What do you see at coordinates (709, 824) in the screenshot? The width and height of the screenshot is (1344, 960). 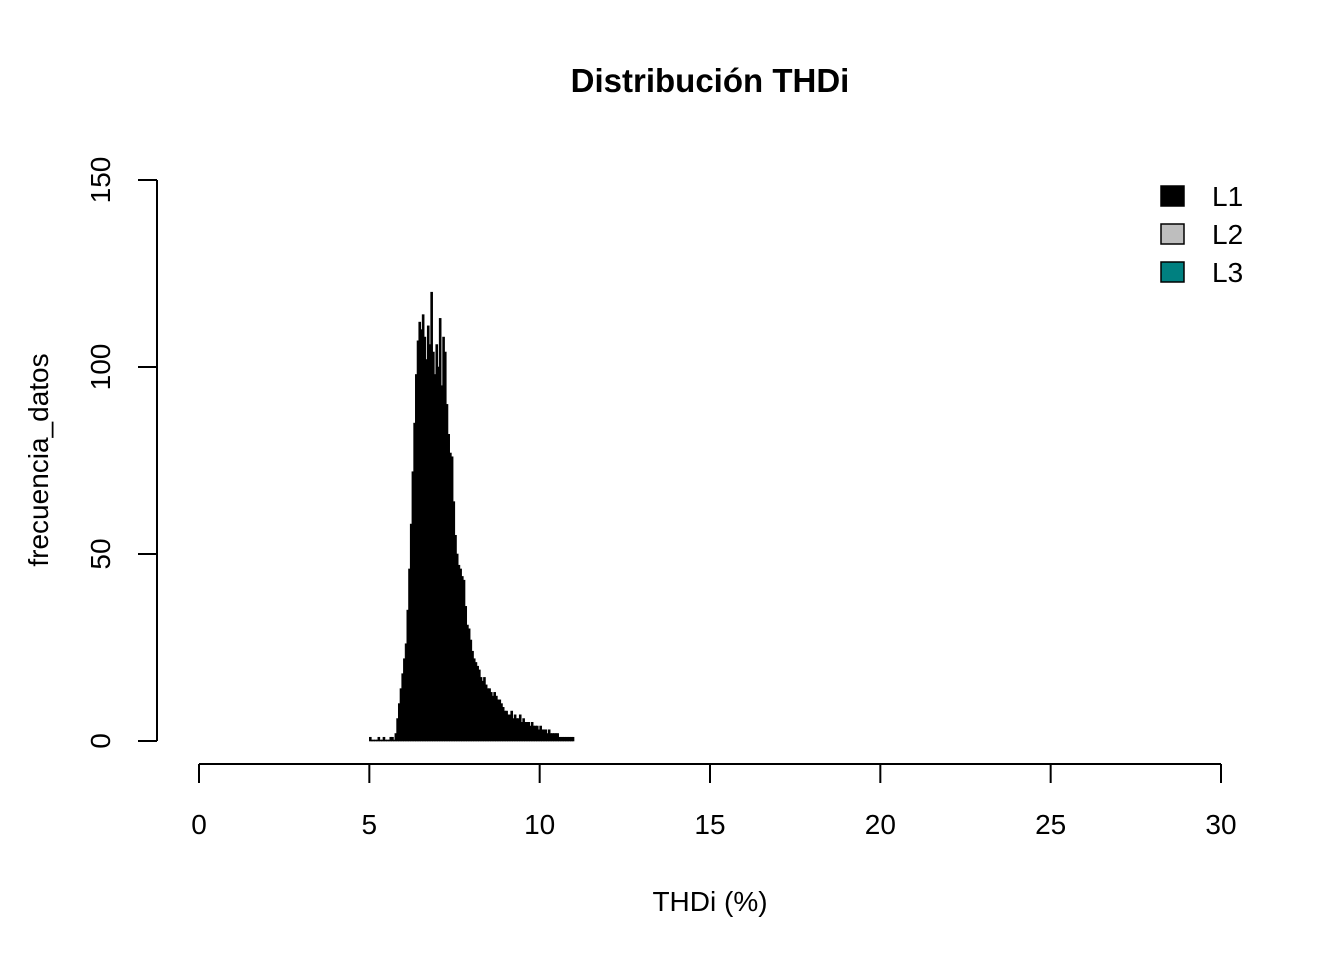 I see `x-tick-label: 15` at bounding box center [709, 824].